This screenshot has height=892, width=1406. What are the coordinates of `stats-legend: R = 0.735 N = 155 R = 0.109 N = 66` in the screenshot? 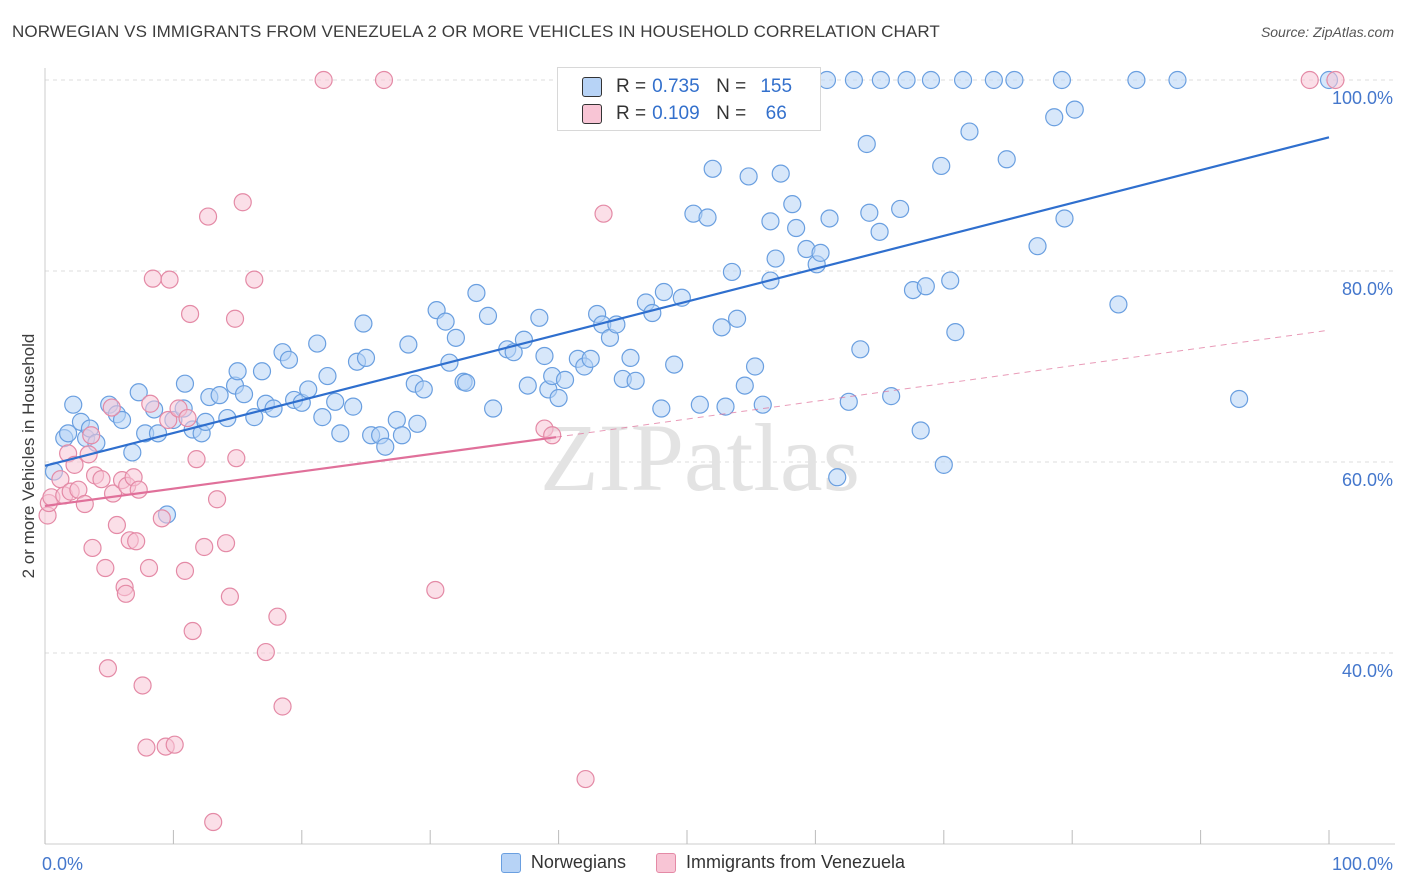 It's located at (689, 99).